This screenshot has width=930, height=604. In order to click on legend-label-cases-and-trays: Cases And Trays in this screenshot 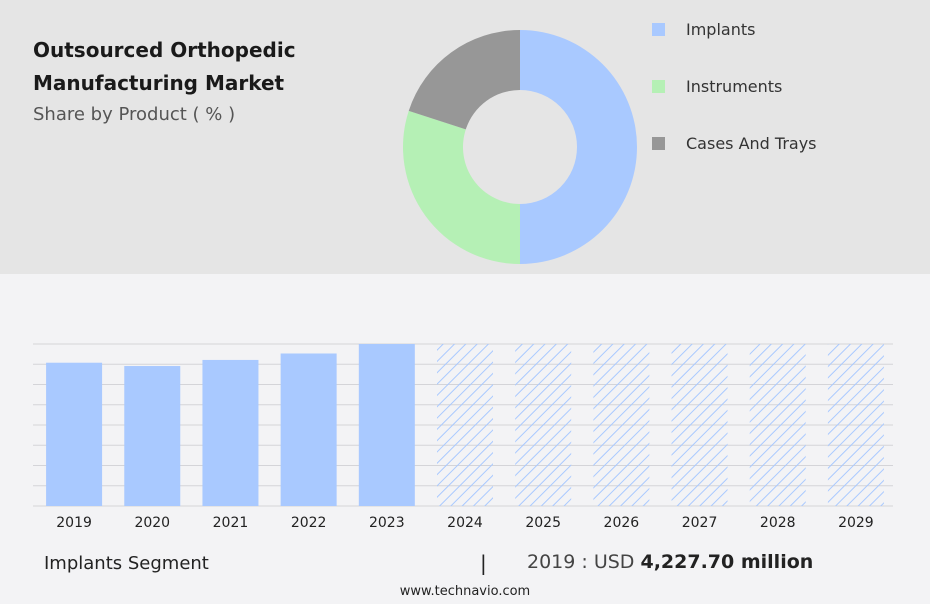, I will do `click(751, 143)`.